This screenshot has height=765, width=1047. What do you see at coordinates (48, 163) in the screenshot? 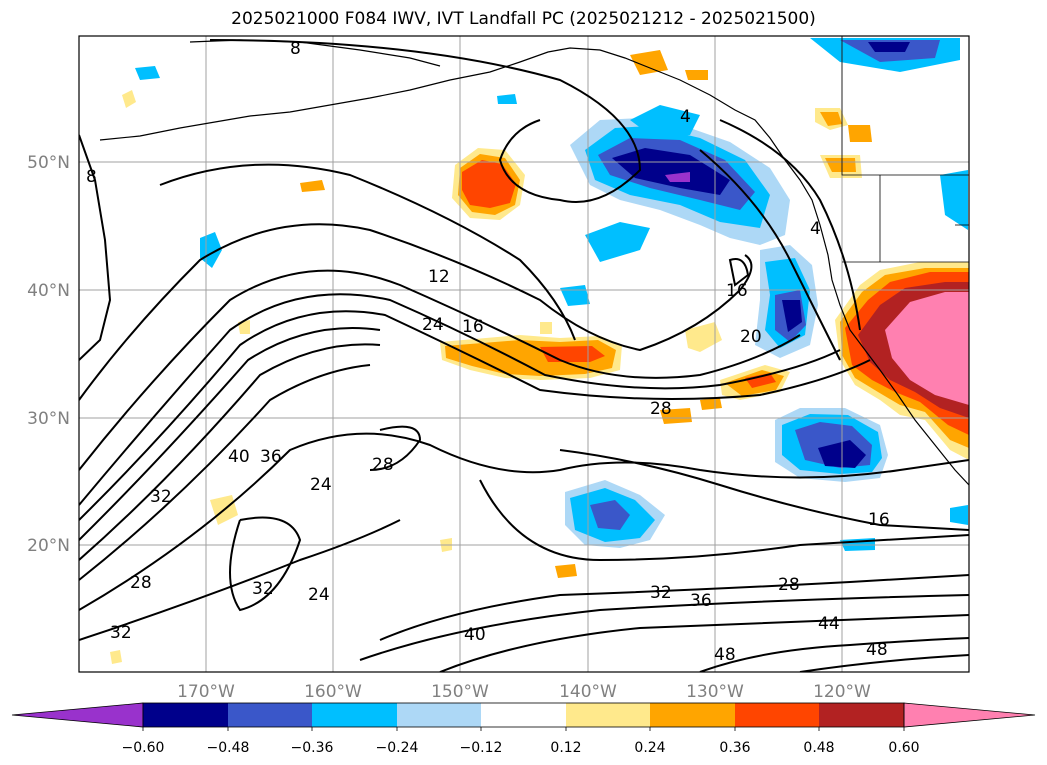
I see `lat-tick-label: 50°N` at bounding box center [48, 163].